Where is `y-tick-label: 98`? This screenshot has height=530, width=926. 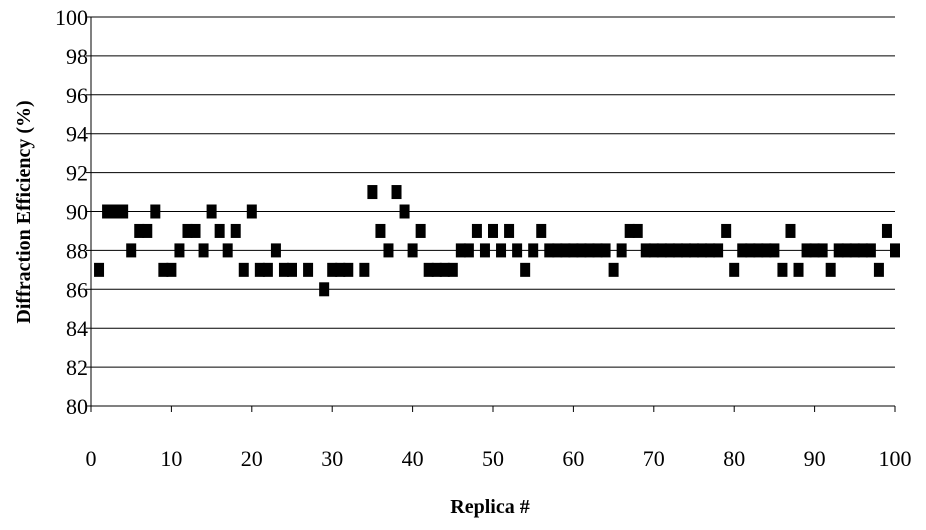
y-tick-label: 98 is located at coordinates (77, 56).